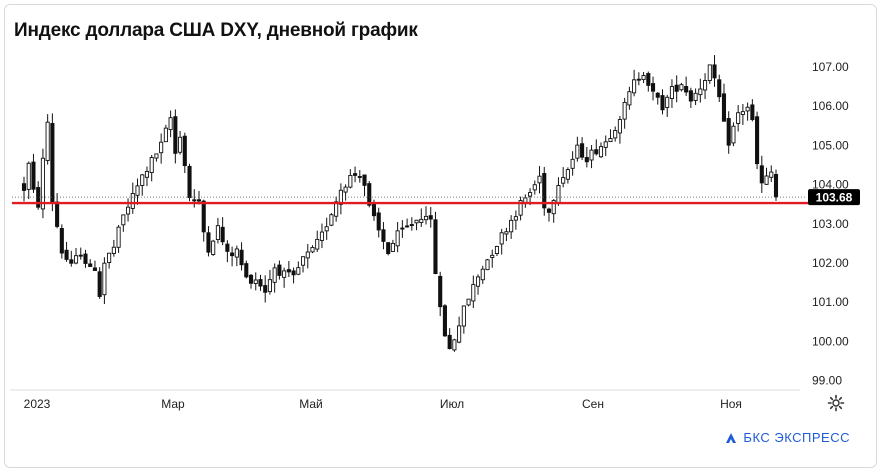  I want to click on x-tick-label: 2023, so click(37, 404).